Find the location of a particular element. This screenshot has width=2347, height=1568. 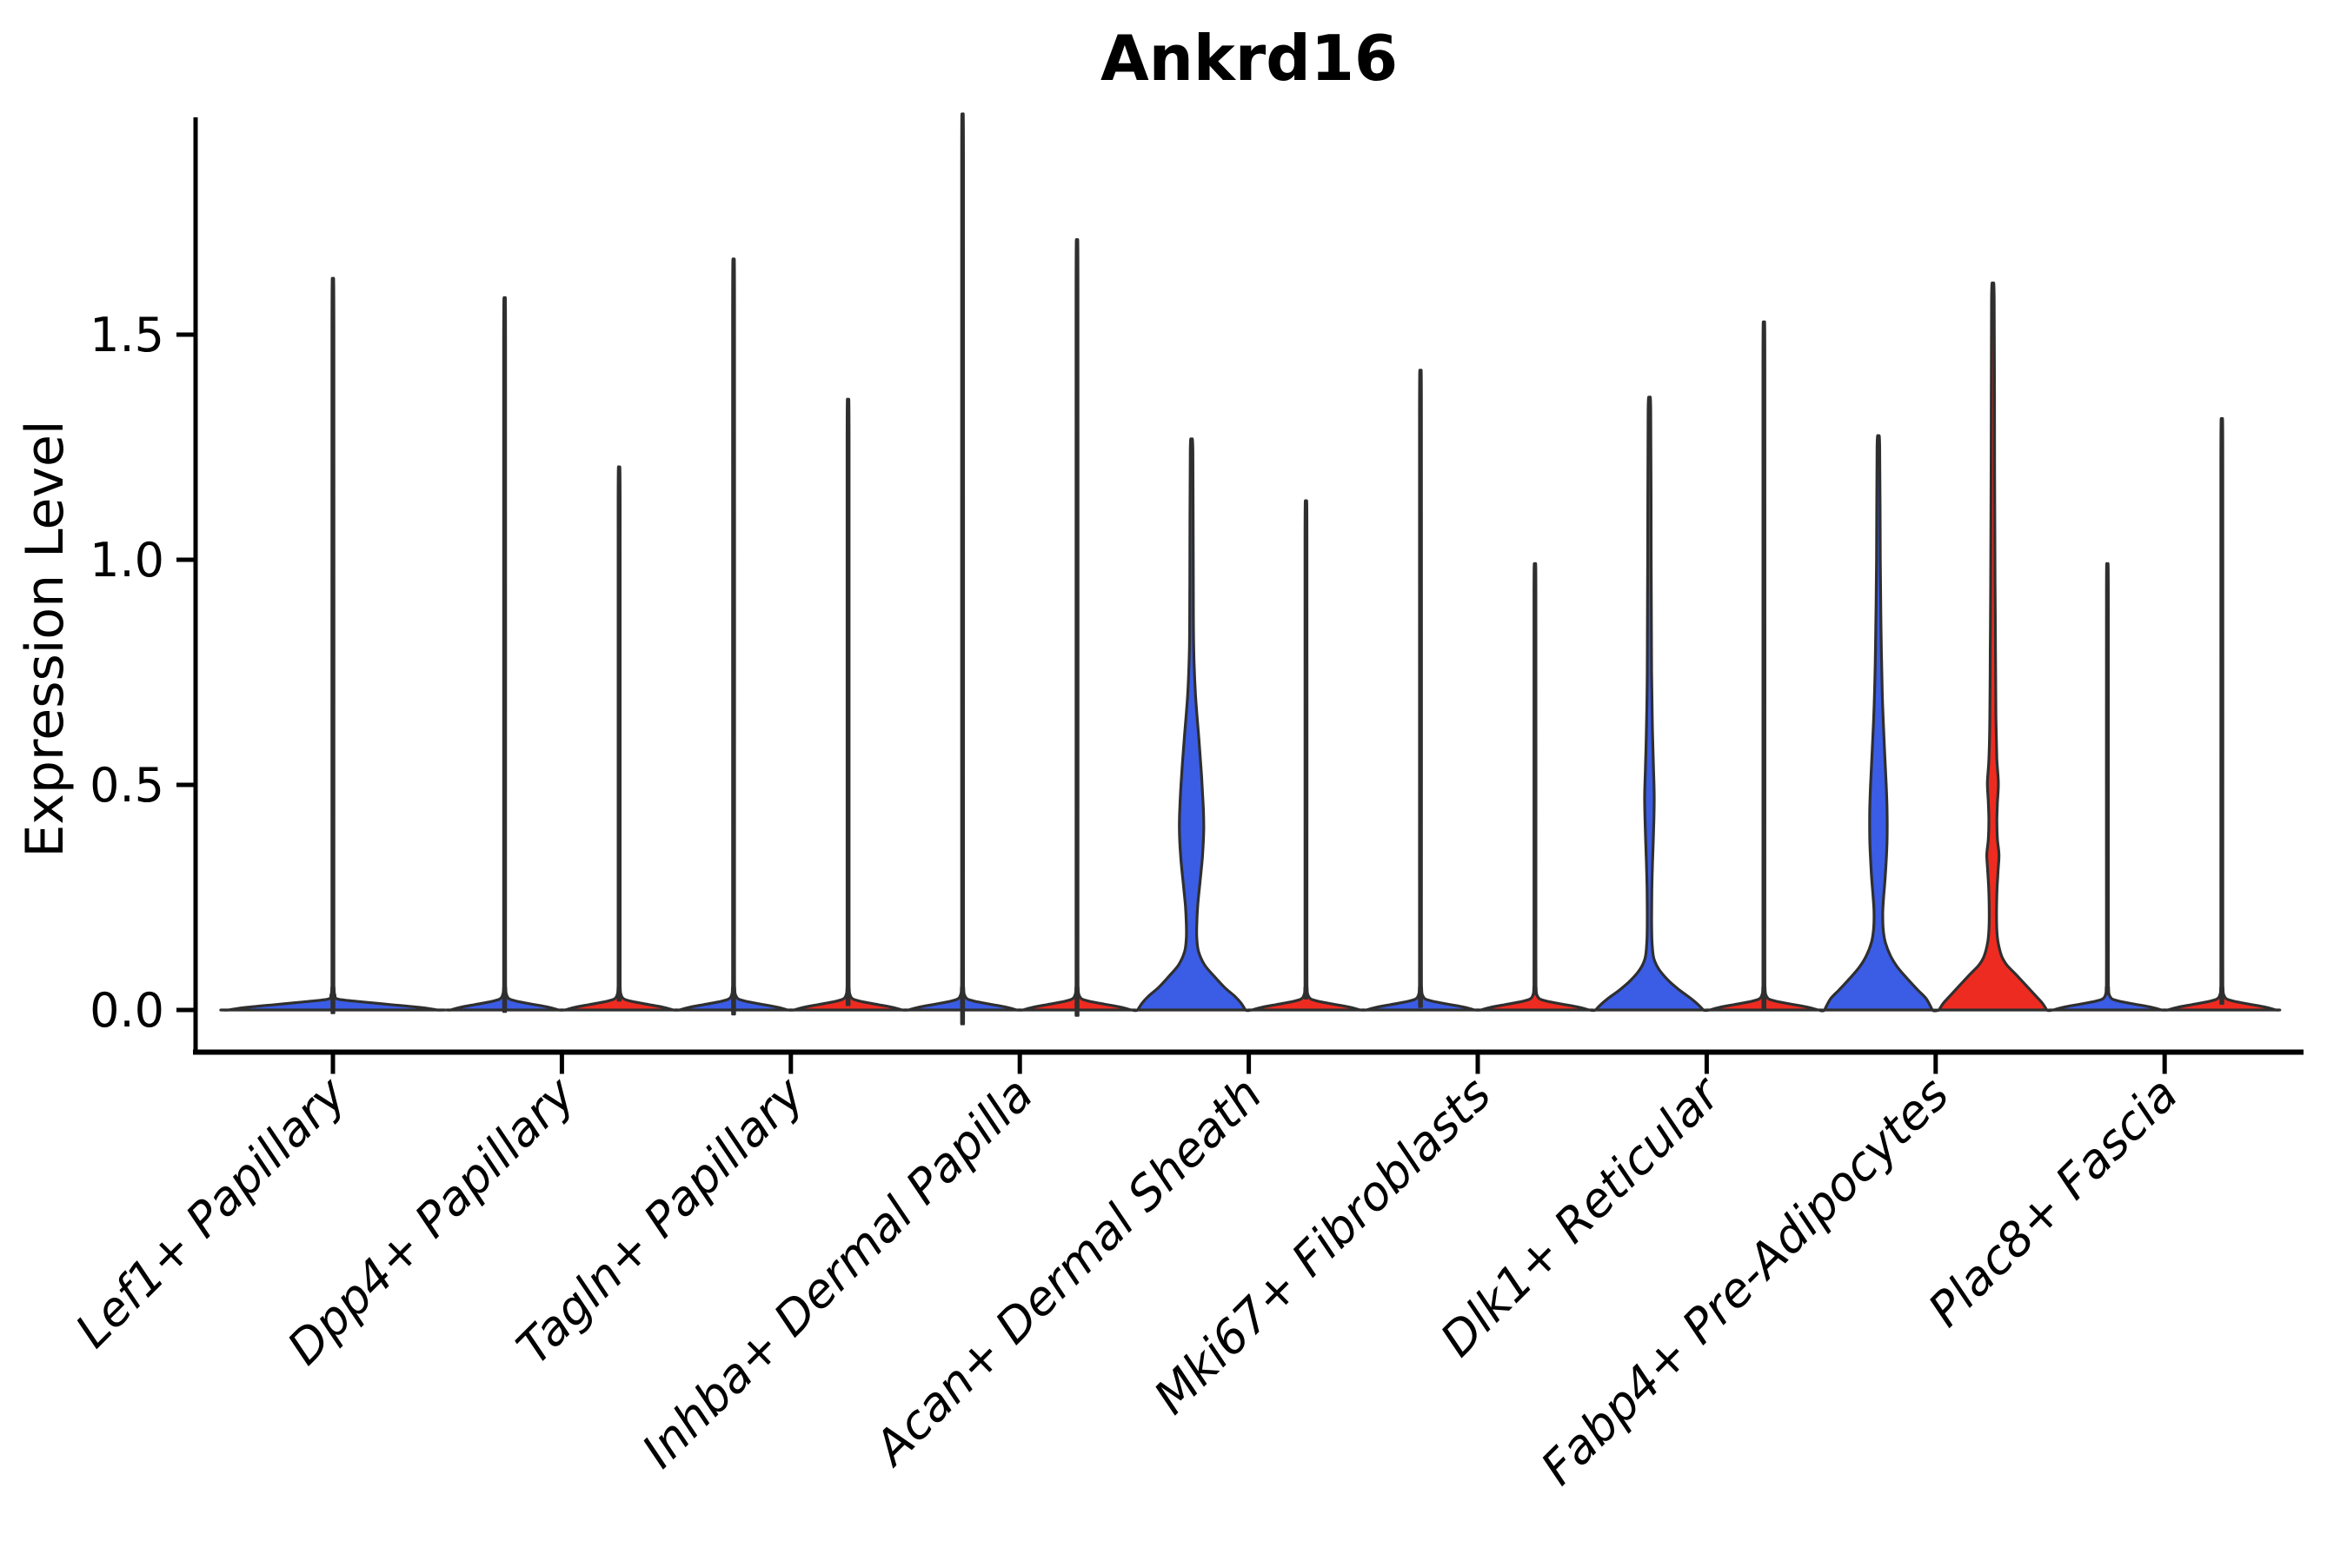

violin-Dpp4+-a is located at coordinates (505, 654).